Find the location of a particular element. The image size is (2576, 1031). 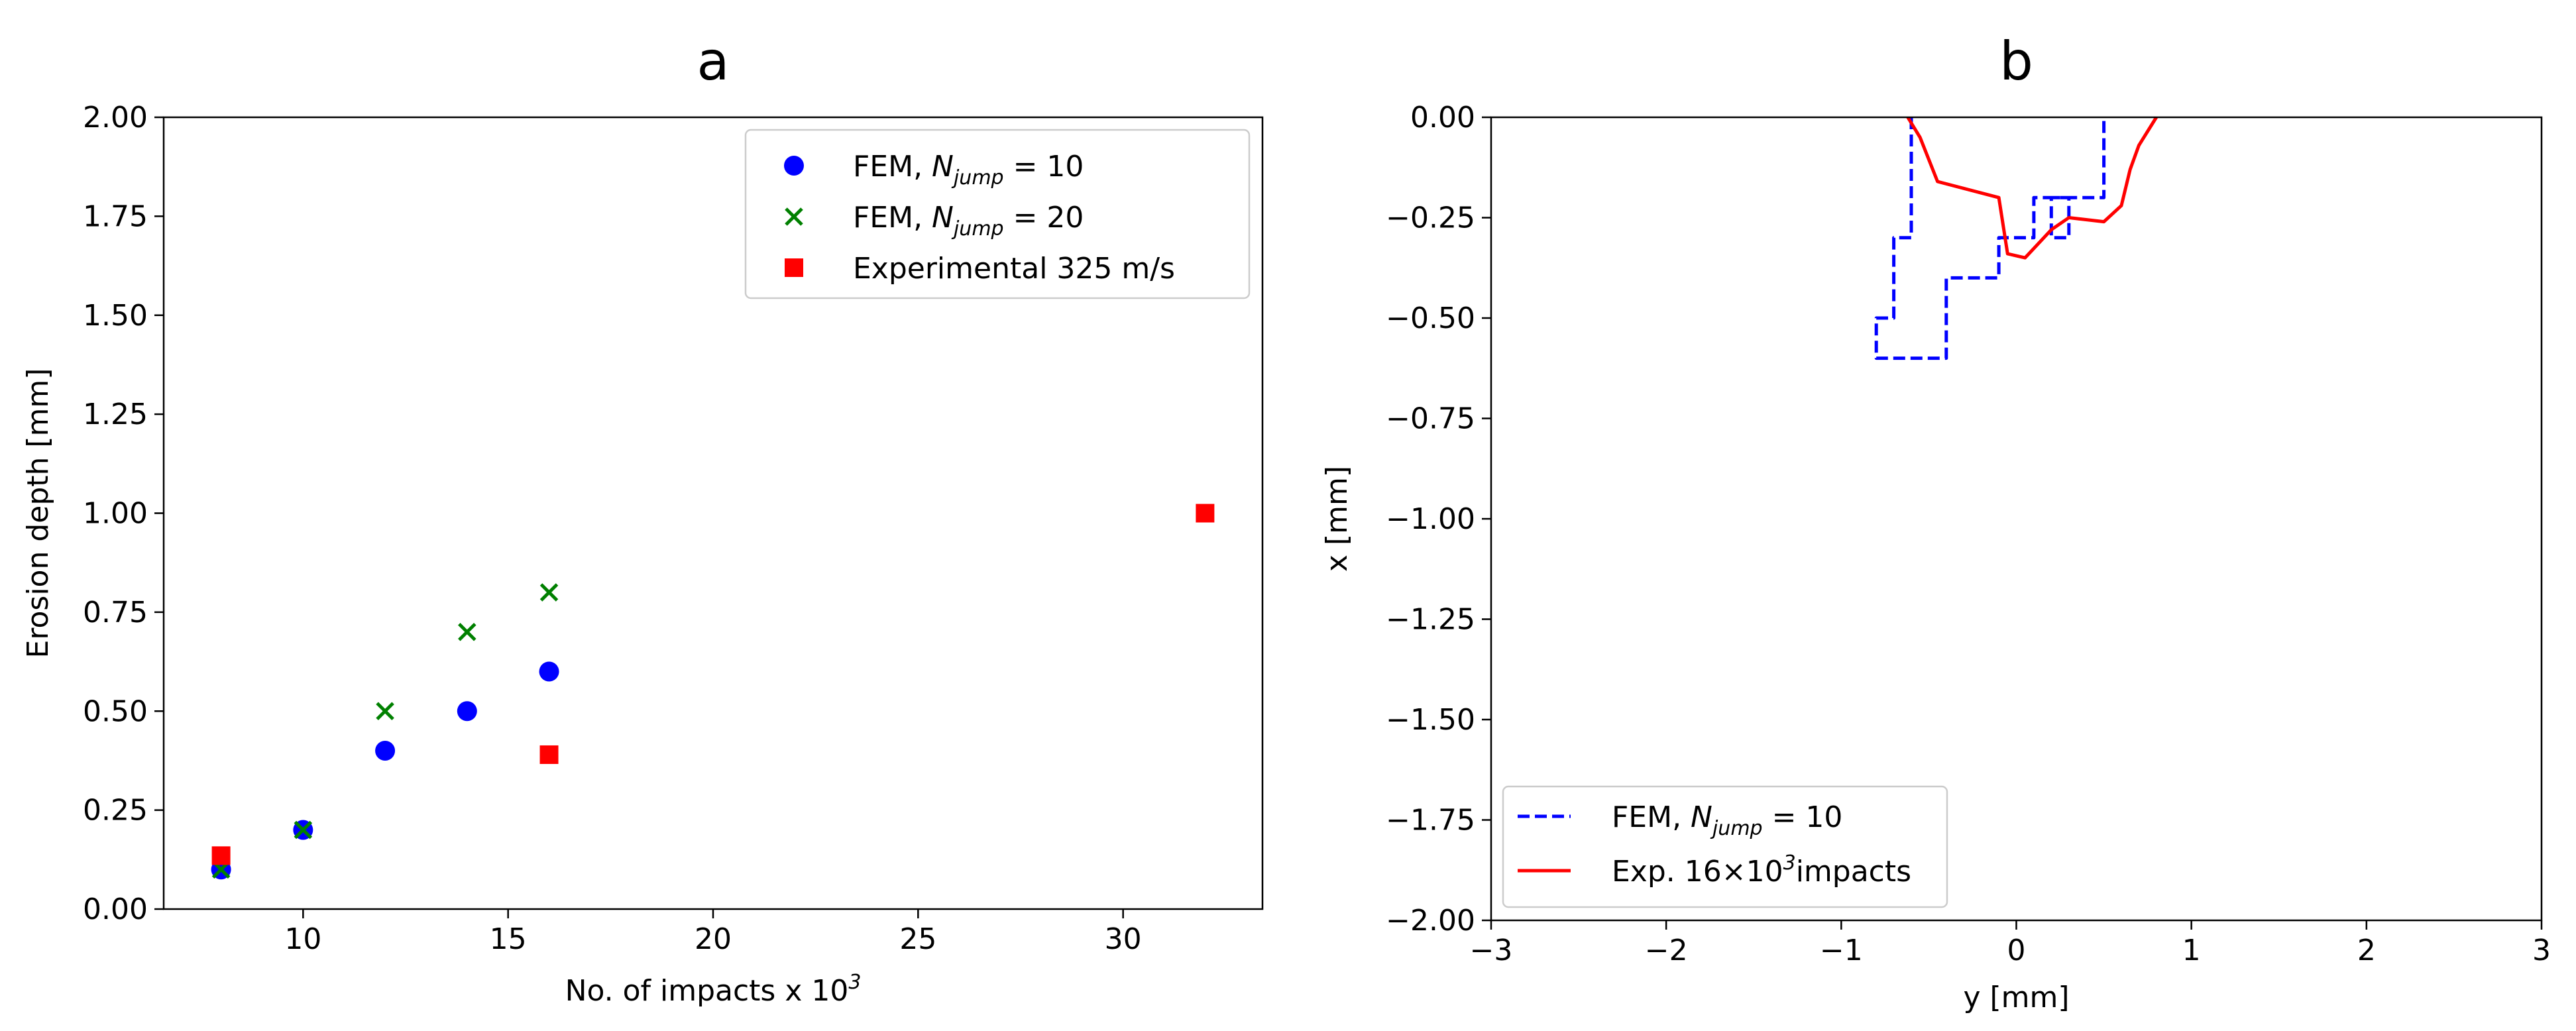

legend-label-suffix: impacts is located at coordinates (1853, 872).